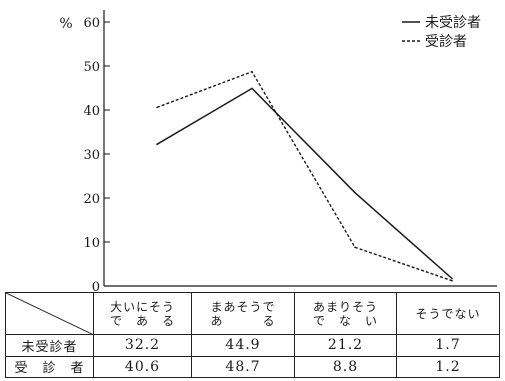 The height and width of the screenshot is (381, 505). What do you see at coordinates (448, 366) in the screenshot?
I see `table-cell-value: 1.2` at bounding box center [448, 366].